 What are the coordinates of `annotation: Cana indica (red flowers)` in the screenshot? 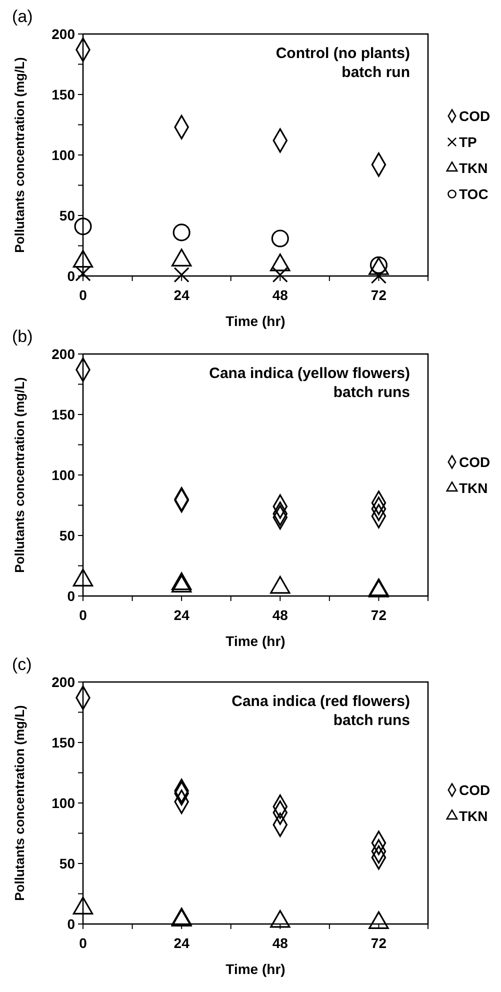 It's located at (321, 701).